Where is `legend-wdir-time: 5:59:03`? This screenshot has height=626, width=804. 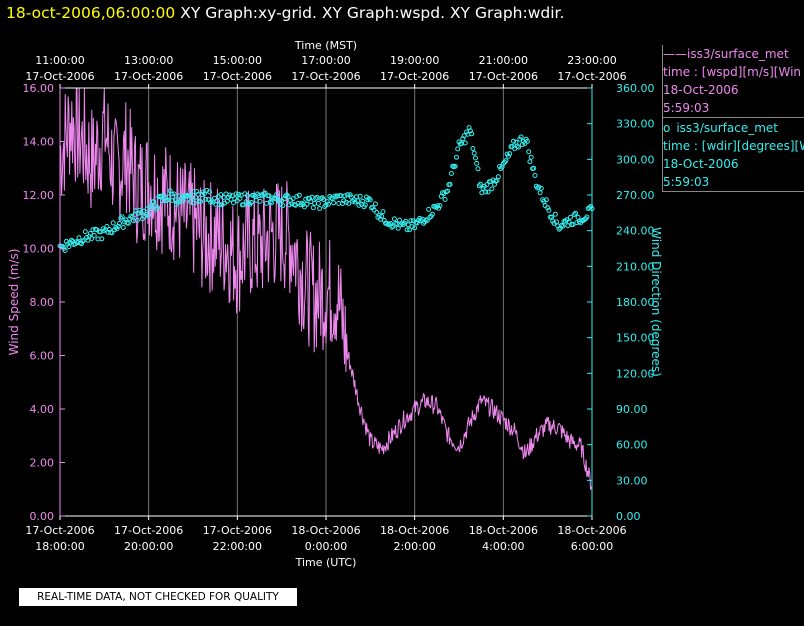
legend-wdir-time: 5:59:03 is located at coordinates (686, 182).